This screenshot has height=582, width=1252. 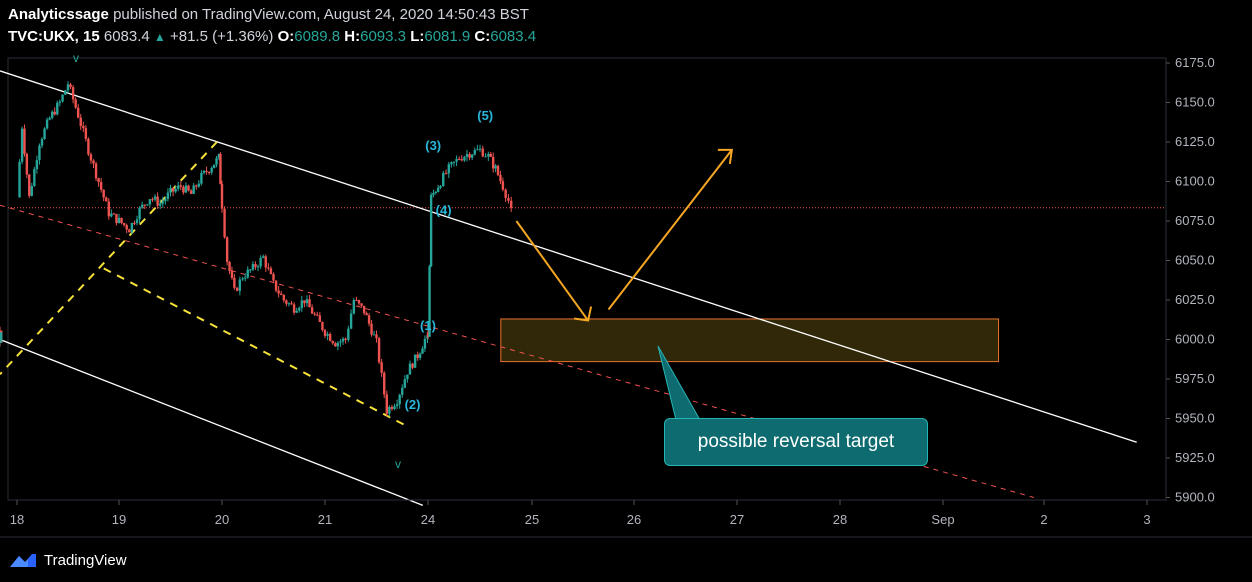 I want to click on price-tick-label: 5900.0, so click(x=1195, y=497).